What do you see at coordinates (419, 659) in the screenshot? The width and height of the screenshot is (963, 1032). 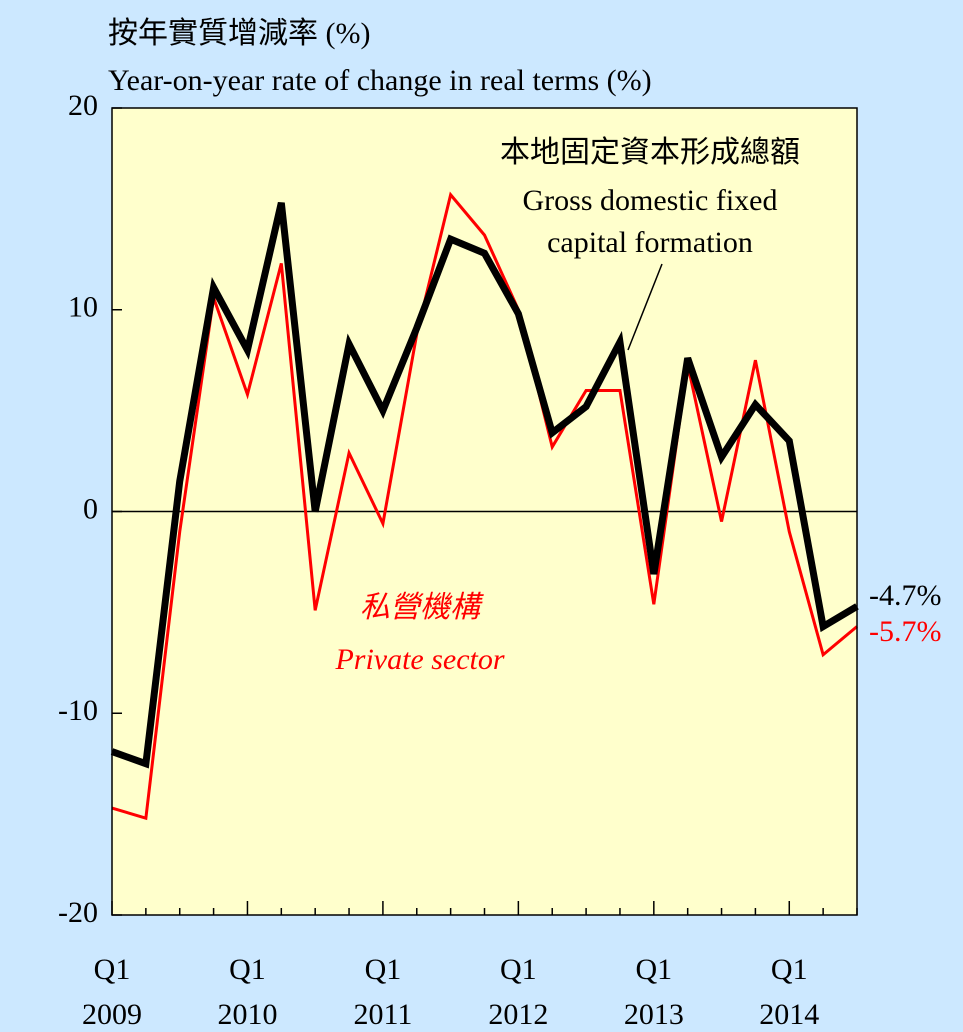 I see `legend-label: Private sector` at bounding box center [419, 659].